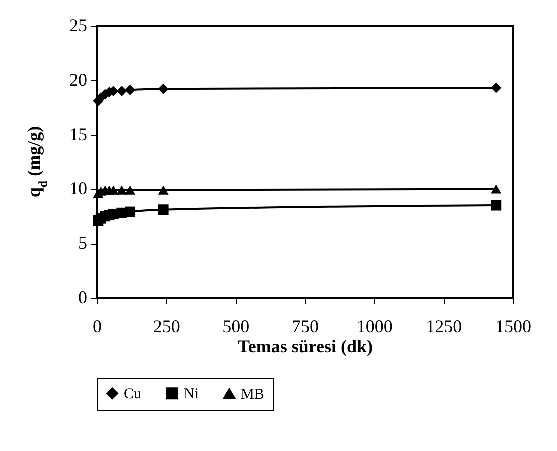  Describe the element at coordinates (97, 326) in the screenshot. I see `x-tick-label: 0` at that location.